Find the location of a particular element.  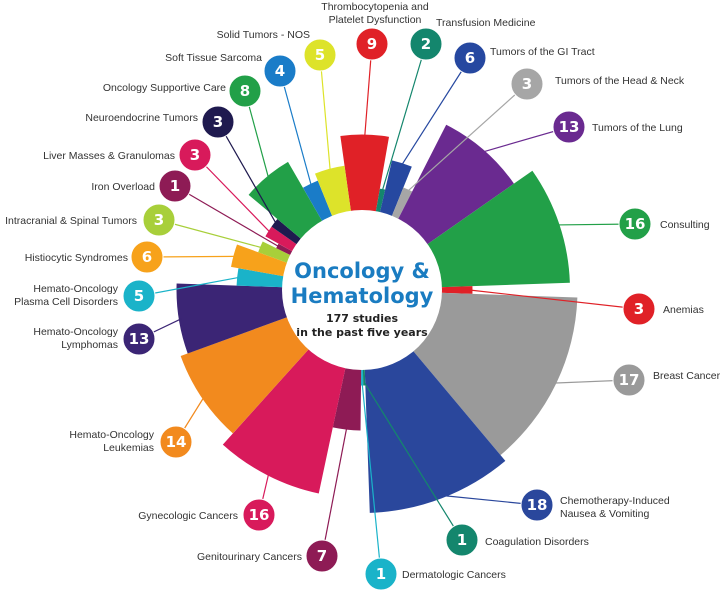

category-label: Soft Tissue Sarcoma is located at coordinates (213, 58).